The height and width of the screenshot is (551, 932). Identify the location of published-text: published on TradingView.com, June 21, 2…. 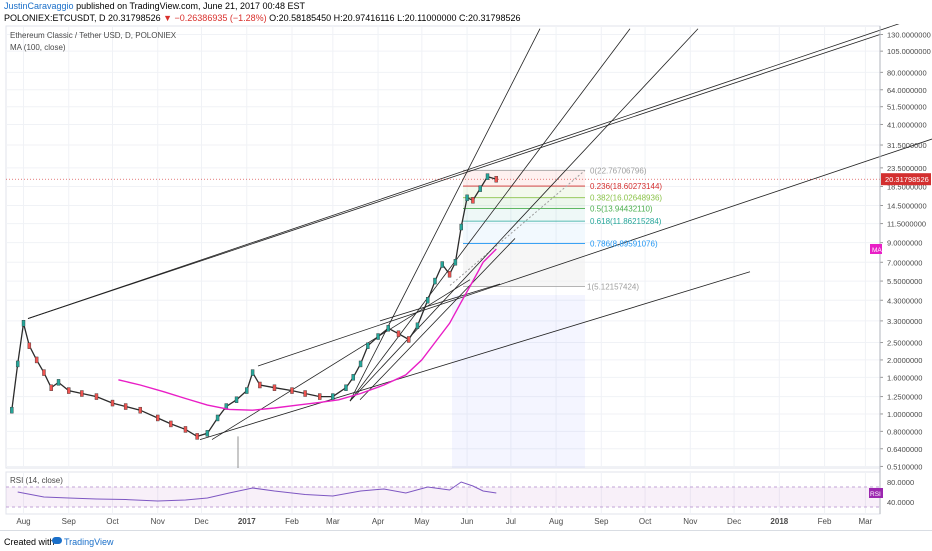
(191, 6).